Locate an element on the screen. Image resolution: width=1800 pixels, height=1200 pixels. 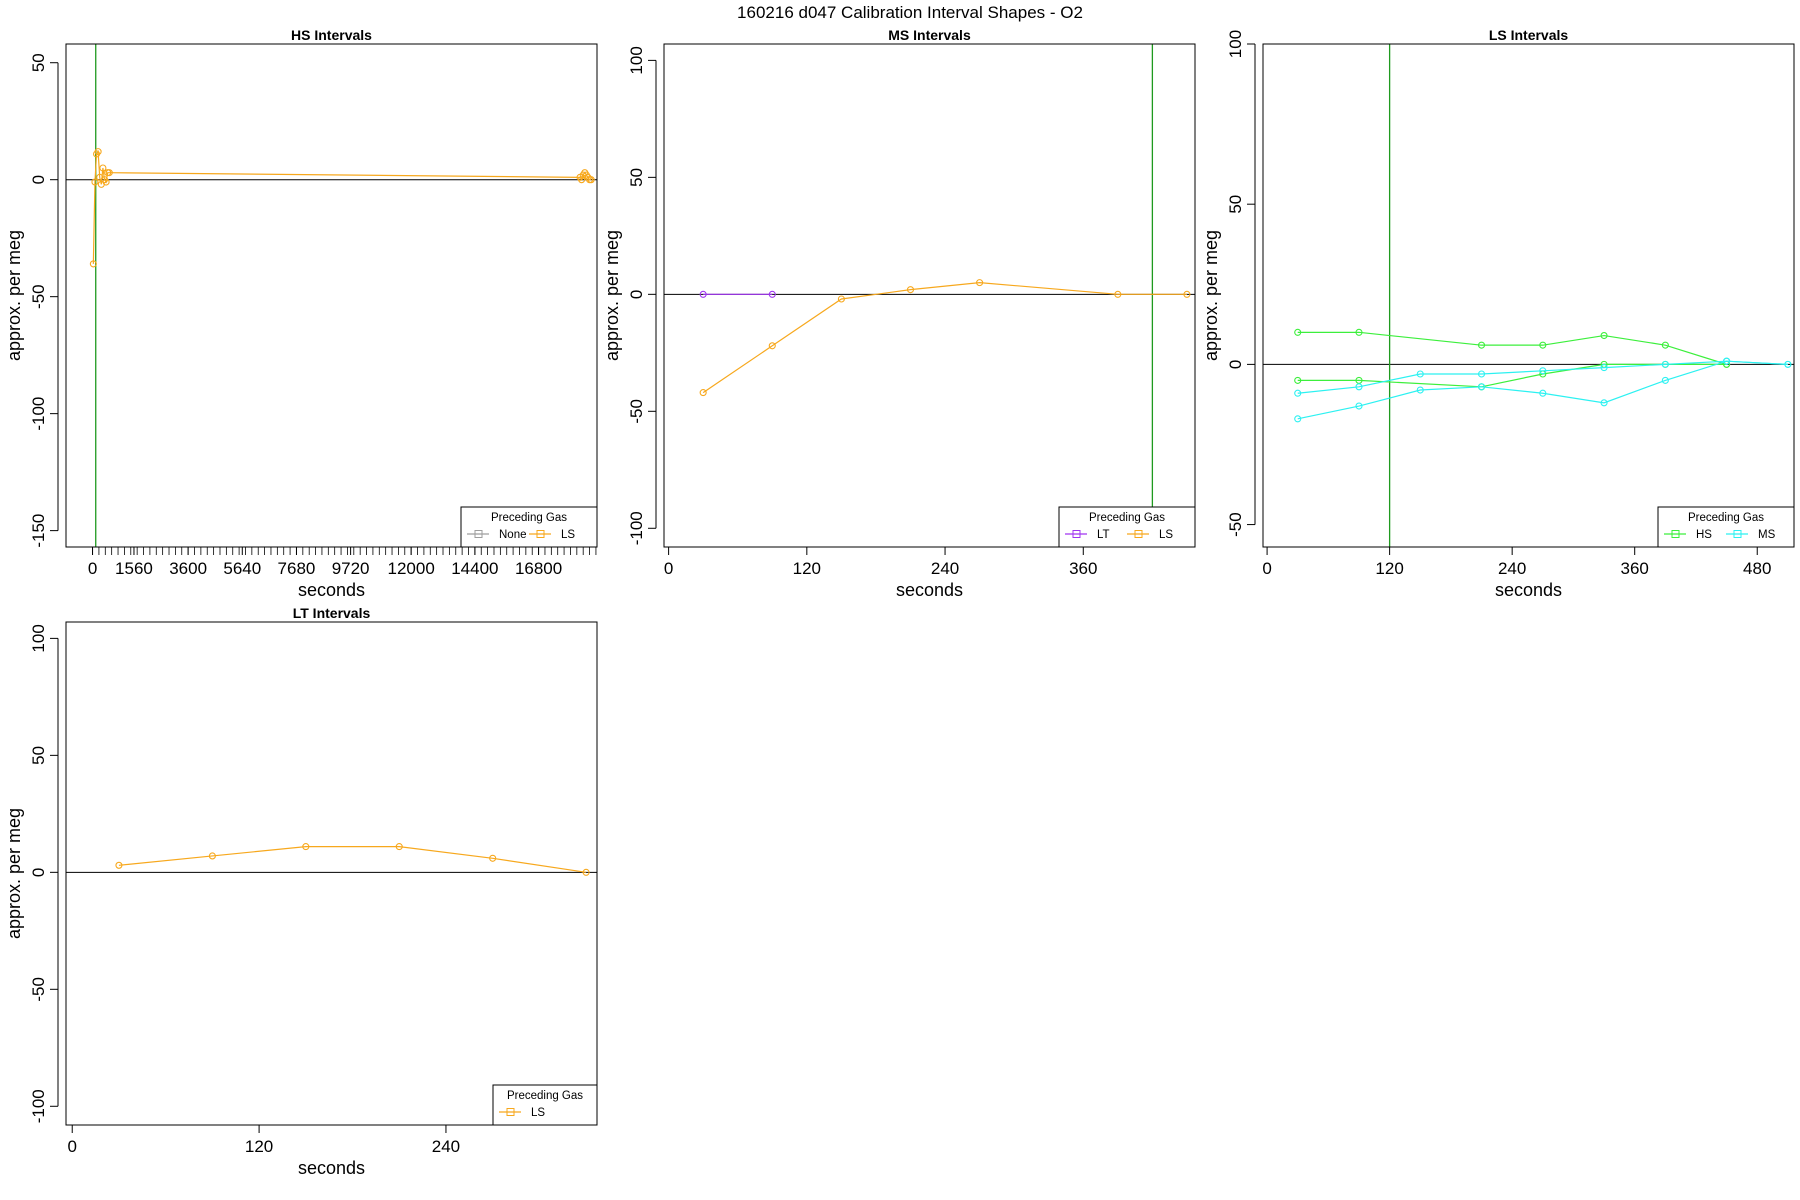
legend-box is located at coordinates (545, 1105).